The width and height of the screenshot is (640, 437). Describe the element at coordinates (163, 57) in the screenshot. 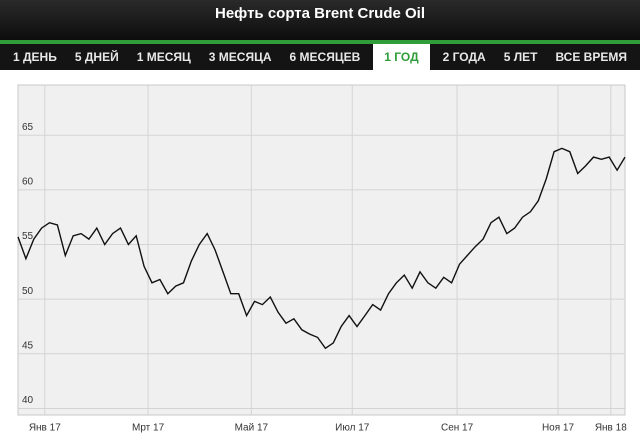

I see `tab: 1 МЕСЯЦ` at that location.